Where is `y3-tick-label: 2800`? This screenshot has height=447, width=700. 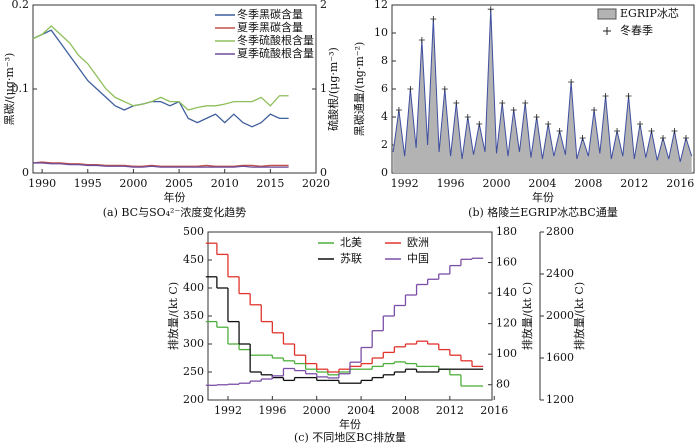
y3-tick-label: 2800 is located at coordinates (560, 231).